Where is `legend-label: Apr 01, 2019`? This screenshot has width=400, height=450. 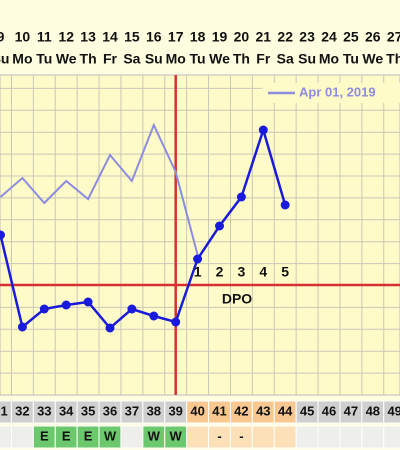
legend-label: Apr 01, 2019 is located at coordinates (337, 91).